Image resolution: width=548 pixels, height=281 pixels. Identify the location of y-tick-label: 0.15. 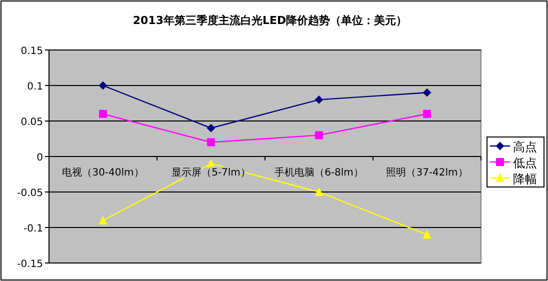
(31, 51).